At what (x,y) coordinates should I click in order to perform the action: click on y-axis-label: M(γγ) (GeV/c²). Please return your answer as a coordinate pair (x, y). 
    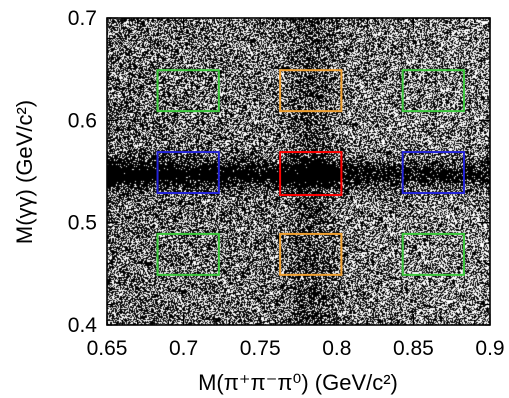
    Looking at the image, I should click on (24, 172).